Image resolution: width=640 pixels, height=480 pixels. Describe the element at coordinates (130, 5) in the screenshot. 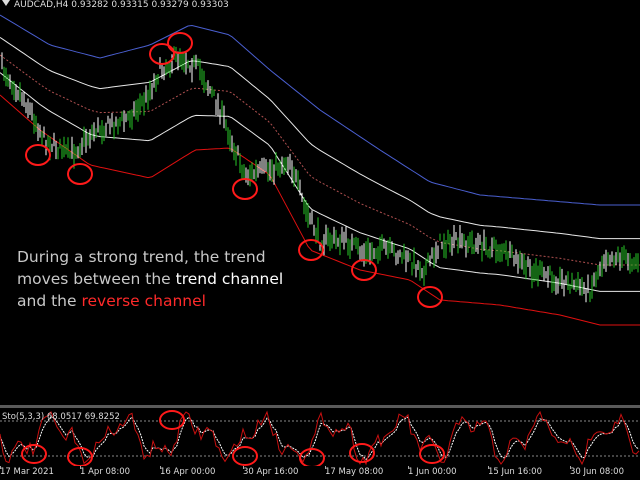

I see `high-price: 0.93315` at that location.